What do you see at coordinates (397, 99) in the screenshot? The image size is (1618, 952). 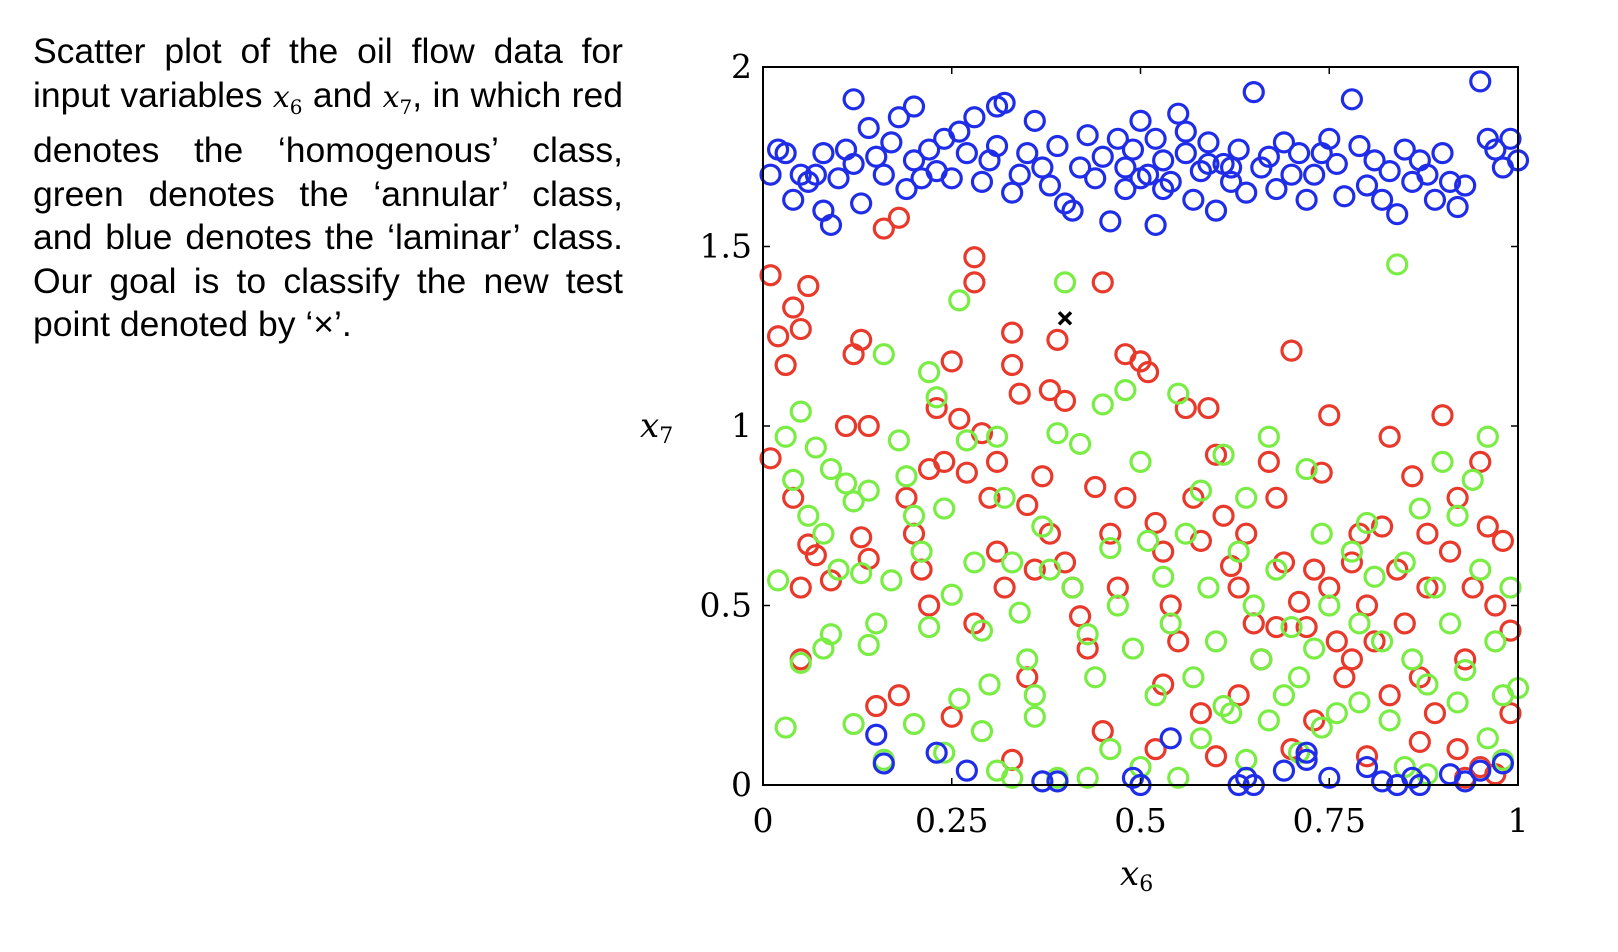 I see `caption-var-x7: x7` at bounding box center [397, 99].